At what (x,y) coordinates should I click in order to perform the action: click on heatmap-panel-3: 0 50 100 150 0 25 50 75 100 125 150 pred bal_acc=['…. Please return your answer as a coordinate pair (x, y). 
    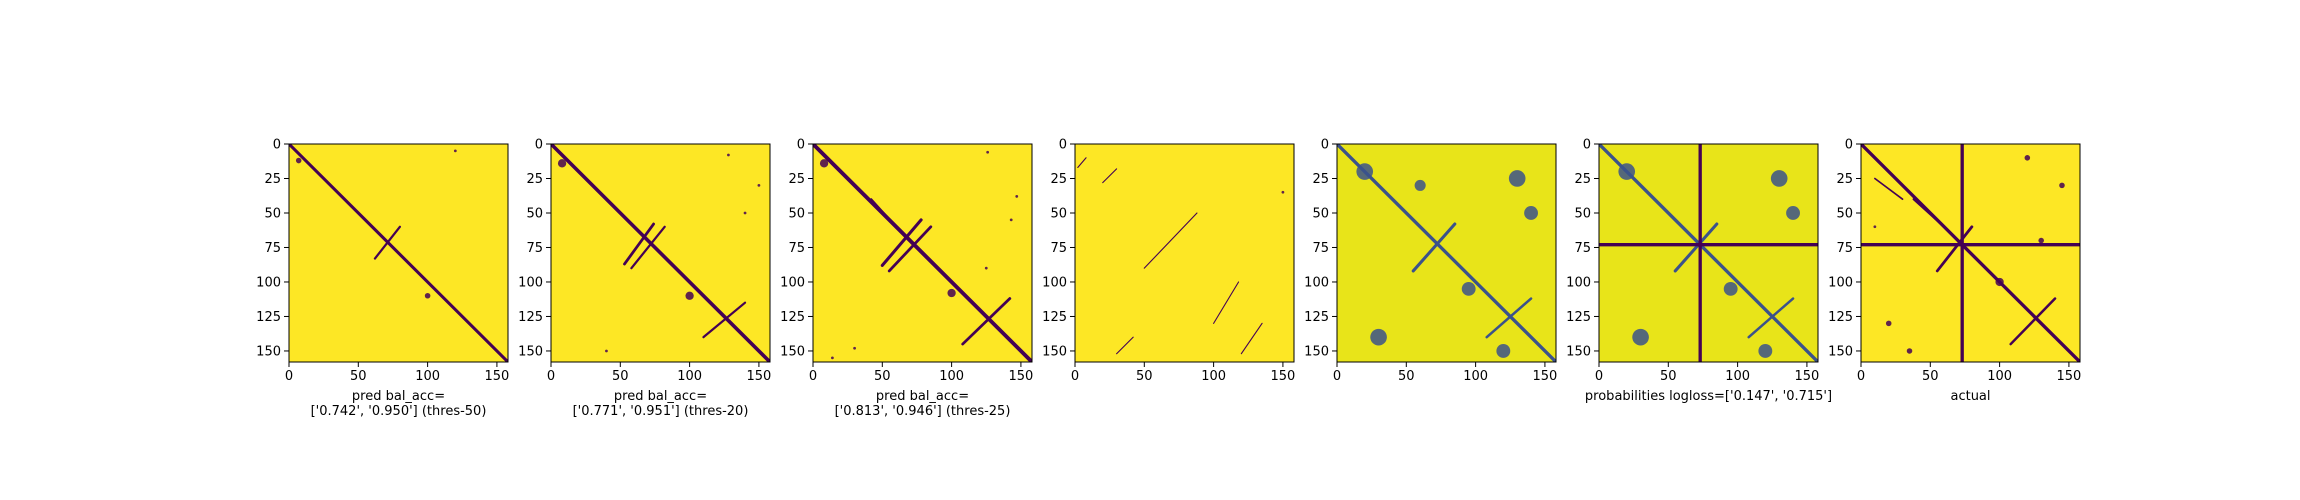
    Looking at the image, I should click on (906, 279).